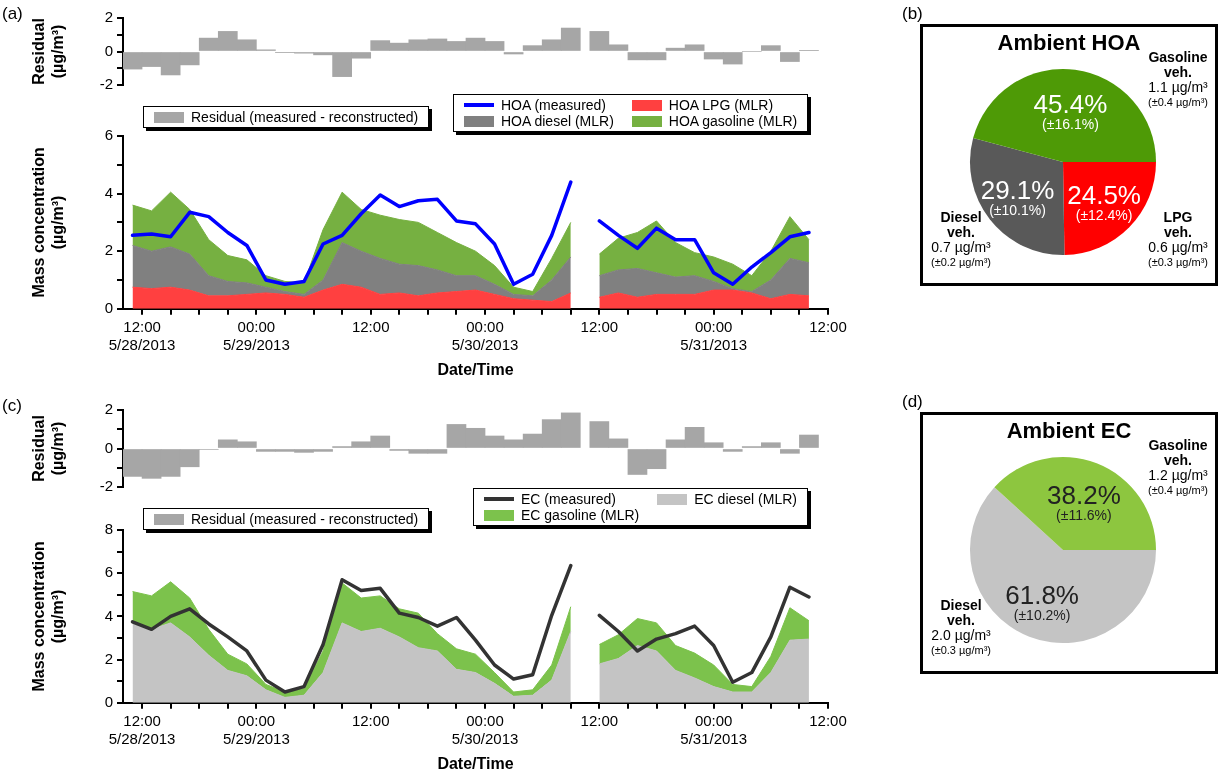 The image size is (1221, 780). I want to click on legend-label: HOA gasoline (MLR), so click(733, 121).